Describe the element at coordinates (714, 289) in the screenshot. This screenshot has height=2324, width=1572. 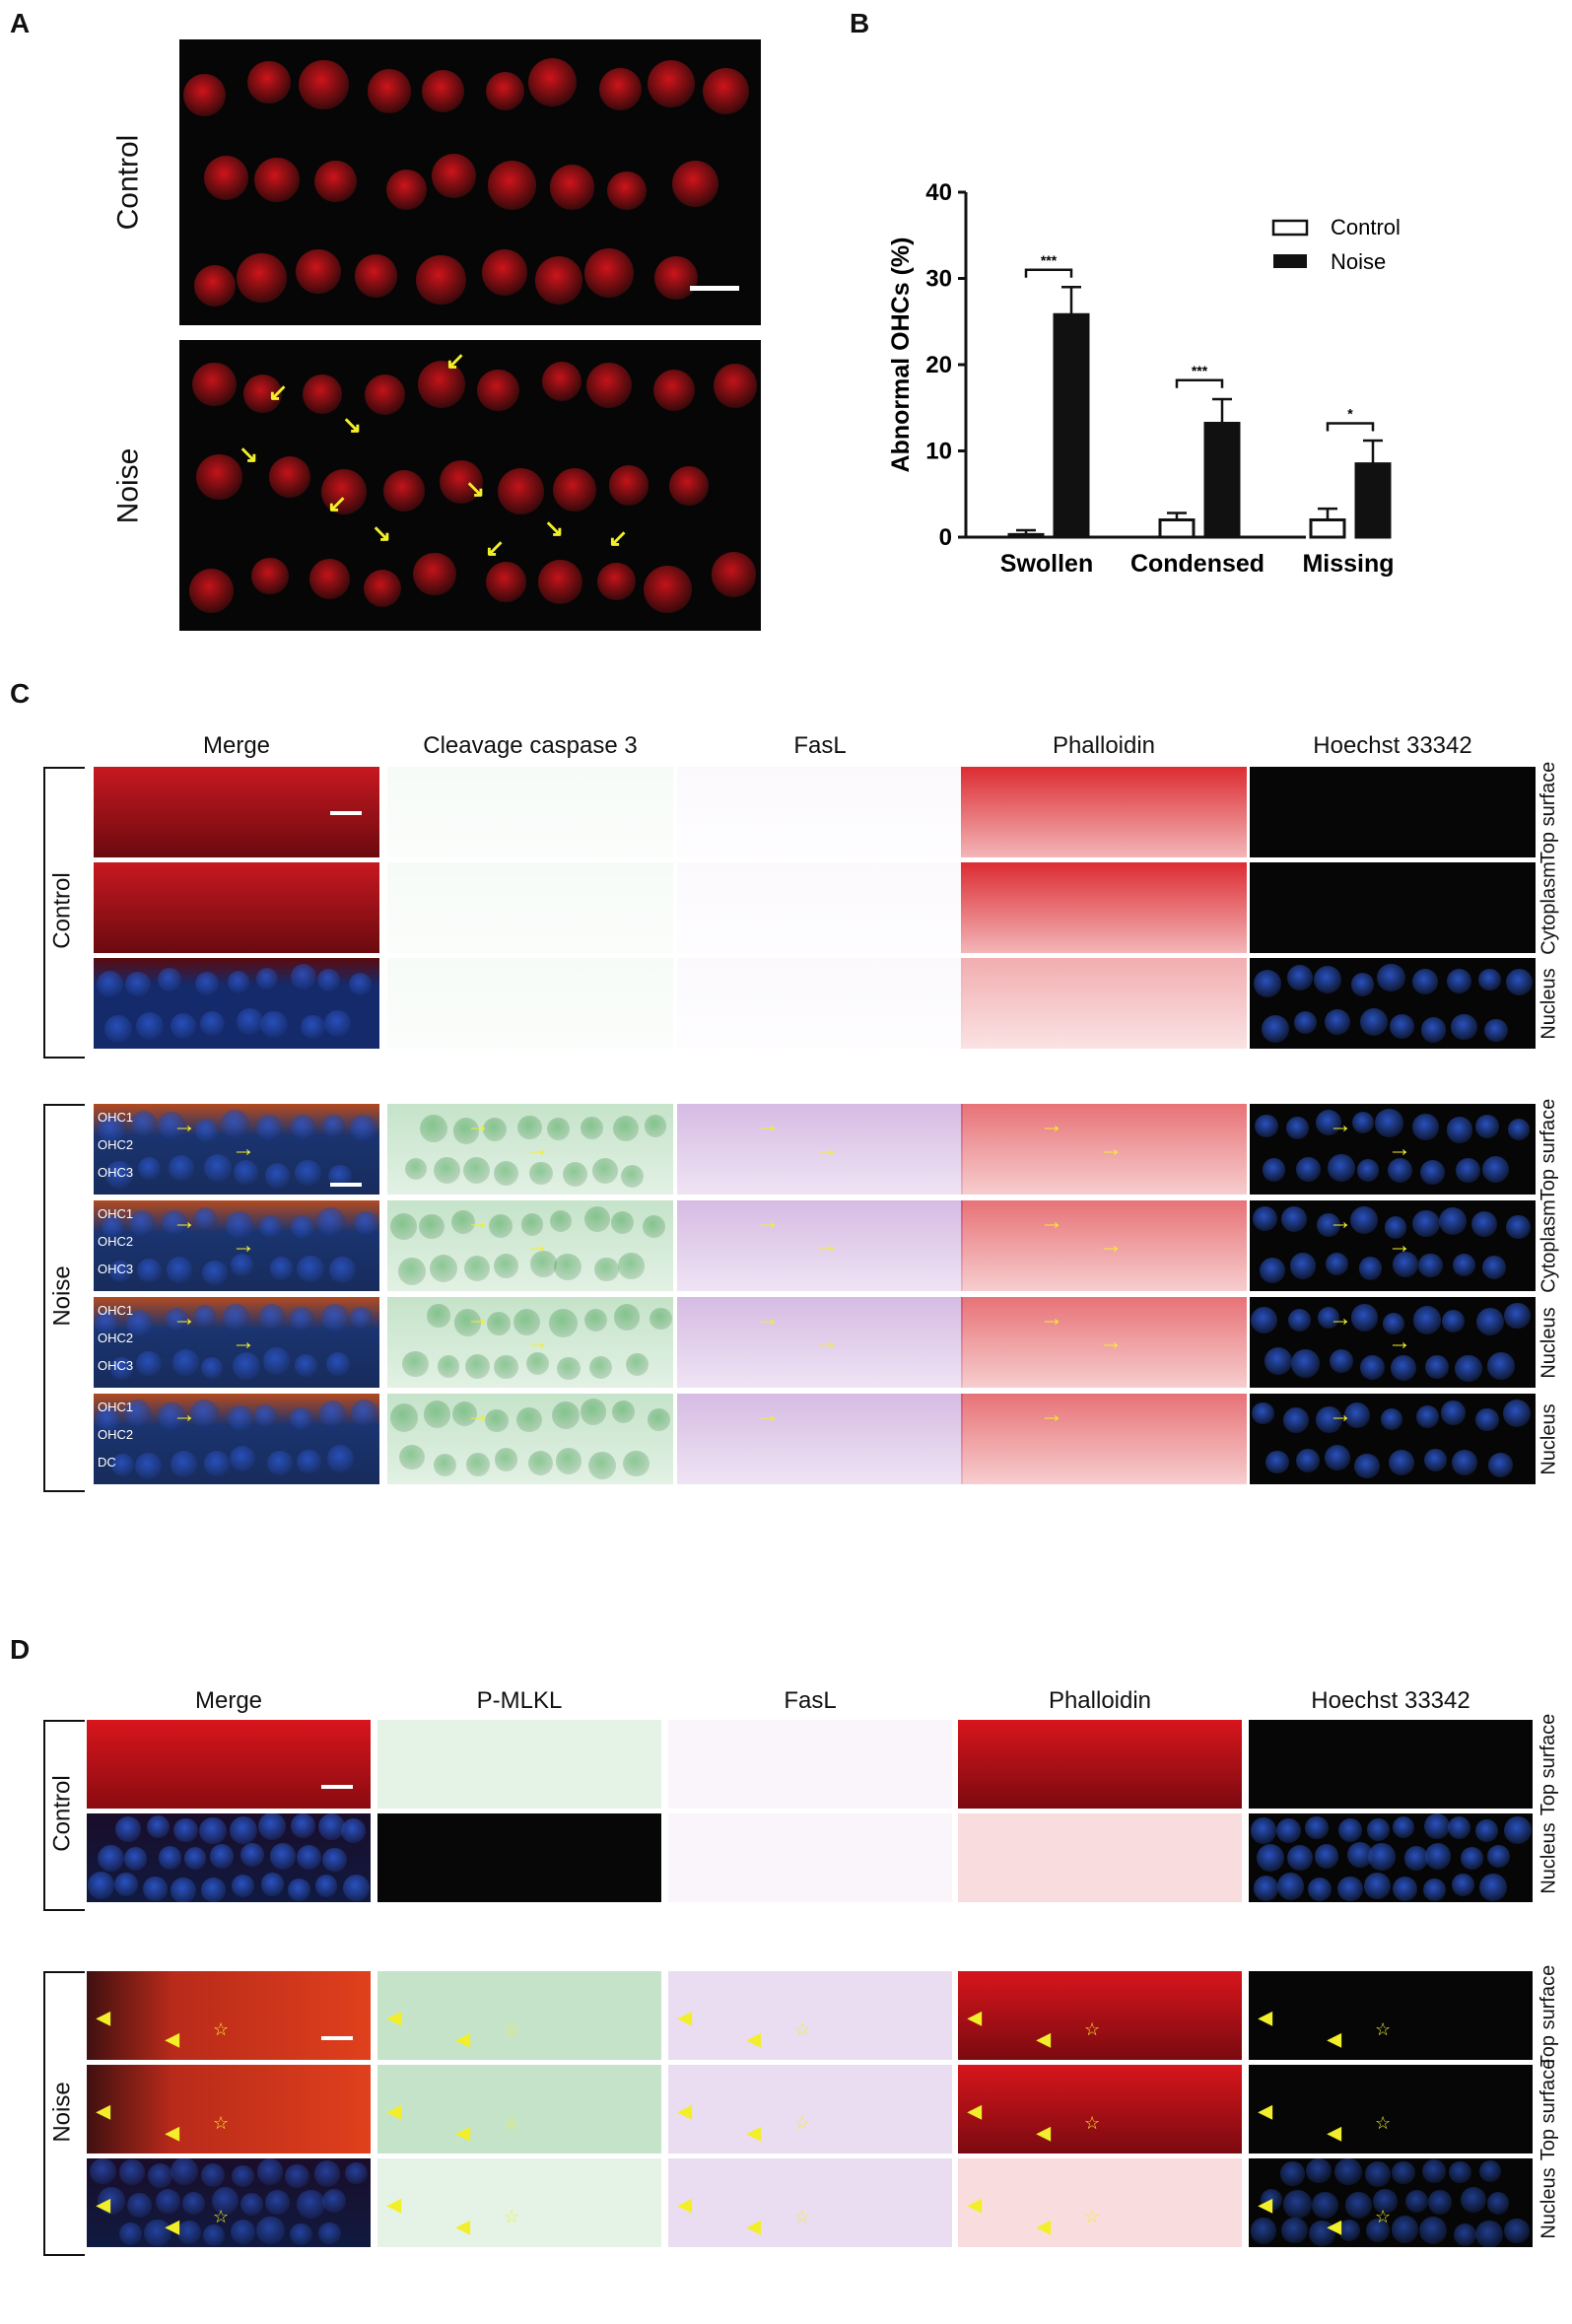
I see `scale-bar` at that location.